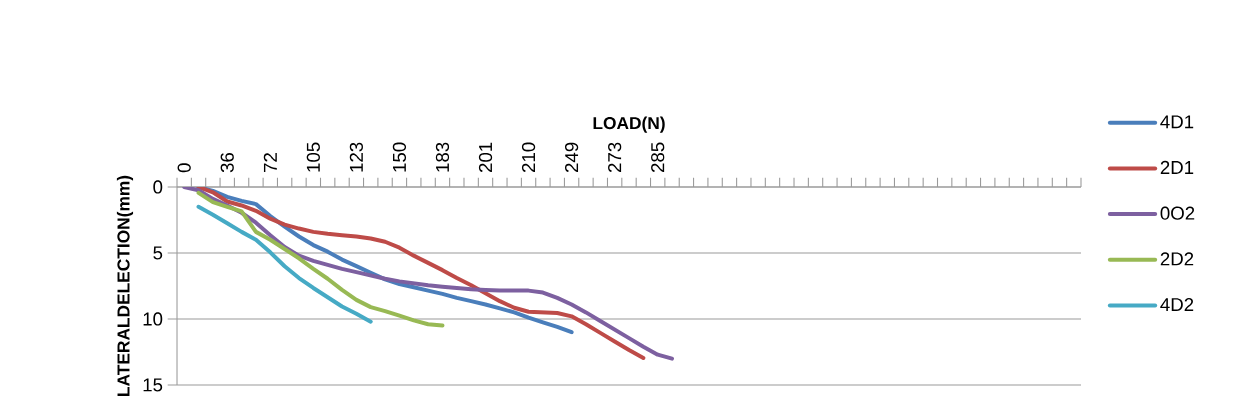  Describe the element at coordinates (615, 157) in the screenshot. I see `x-tick-label: 273` at that location.